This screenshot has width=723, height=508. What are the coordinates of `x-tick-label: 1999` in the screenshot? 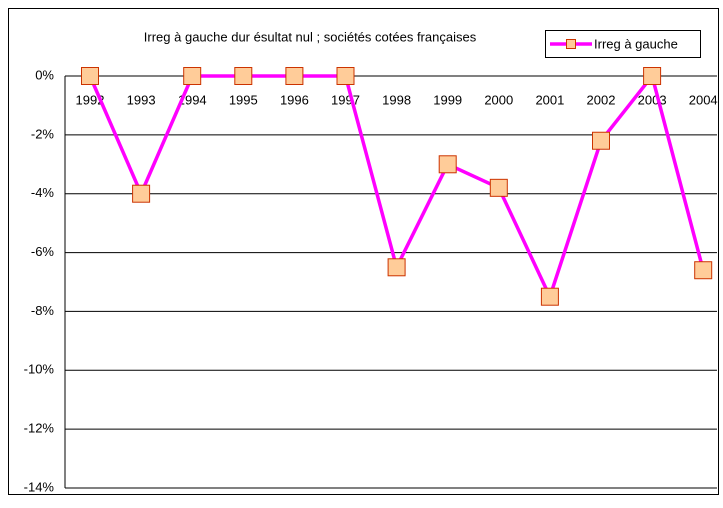 It's located at (447, 99).